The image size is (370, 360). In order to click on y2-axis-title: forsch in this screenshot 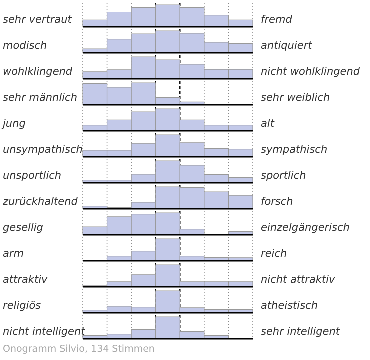, I will do `click(277, 202)`.